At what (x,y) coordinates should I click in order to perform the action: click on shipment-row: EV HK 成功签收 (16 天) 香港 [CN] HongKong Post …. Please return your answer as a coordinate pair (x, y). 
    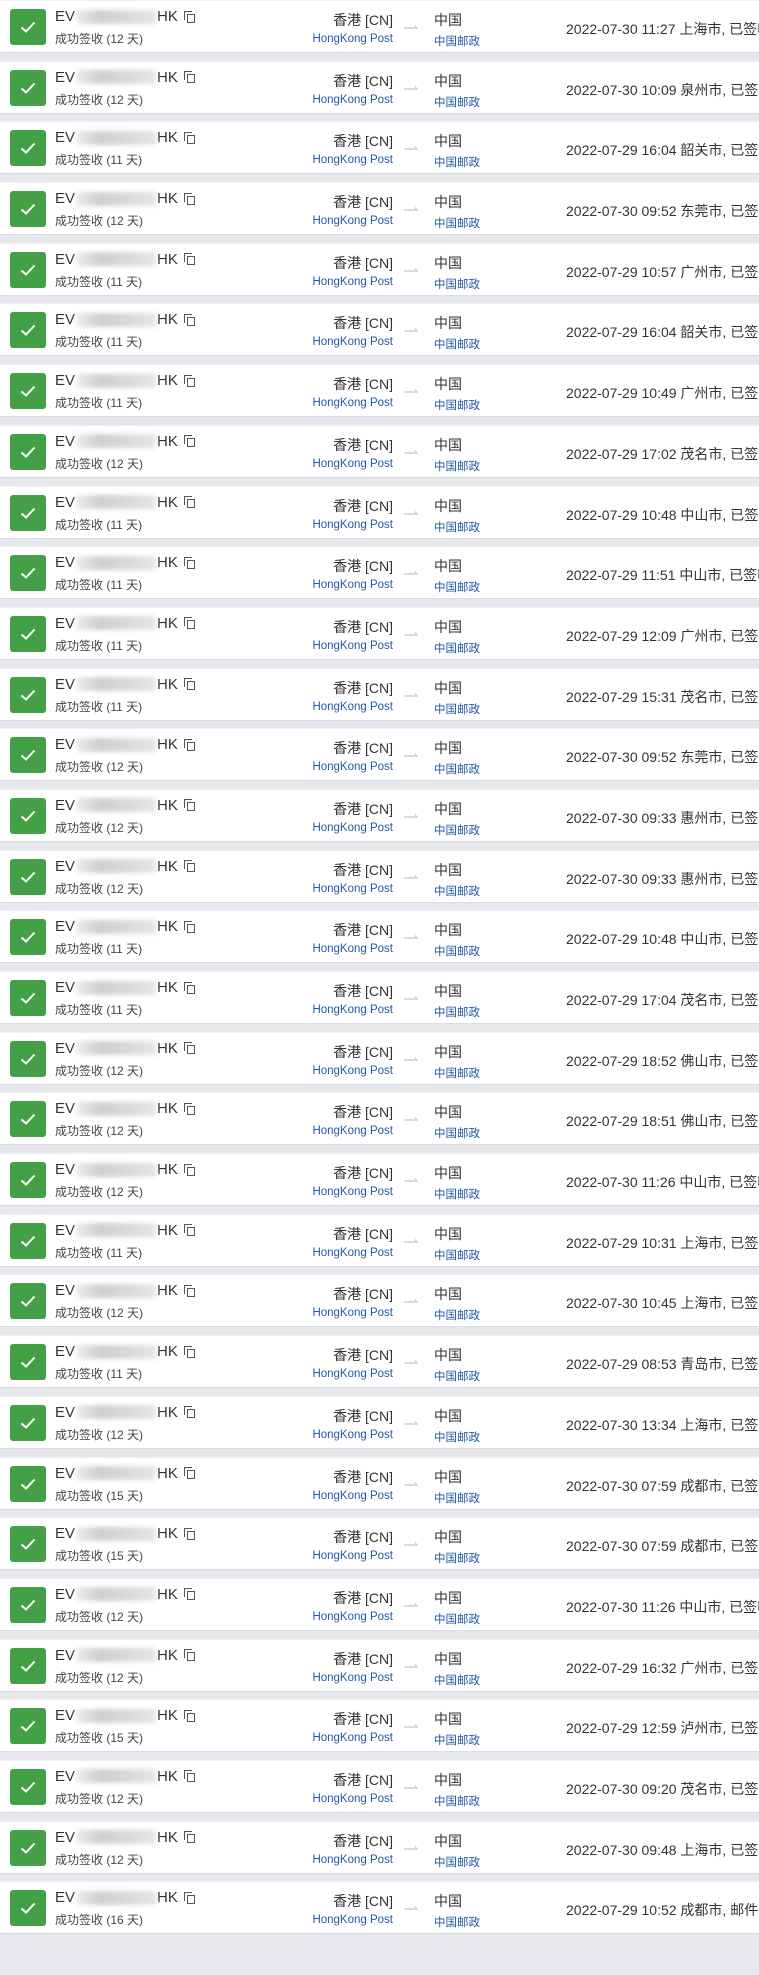
    Looking at the image, I should click on (379, 1908).